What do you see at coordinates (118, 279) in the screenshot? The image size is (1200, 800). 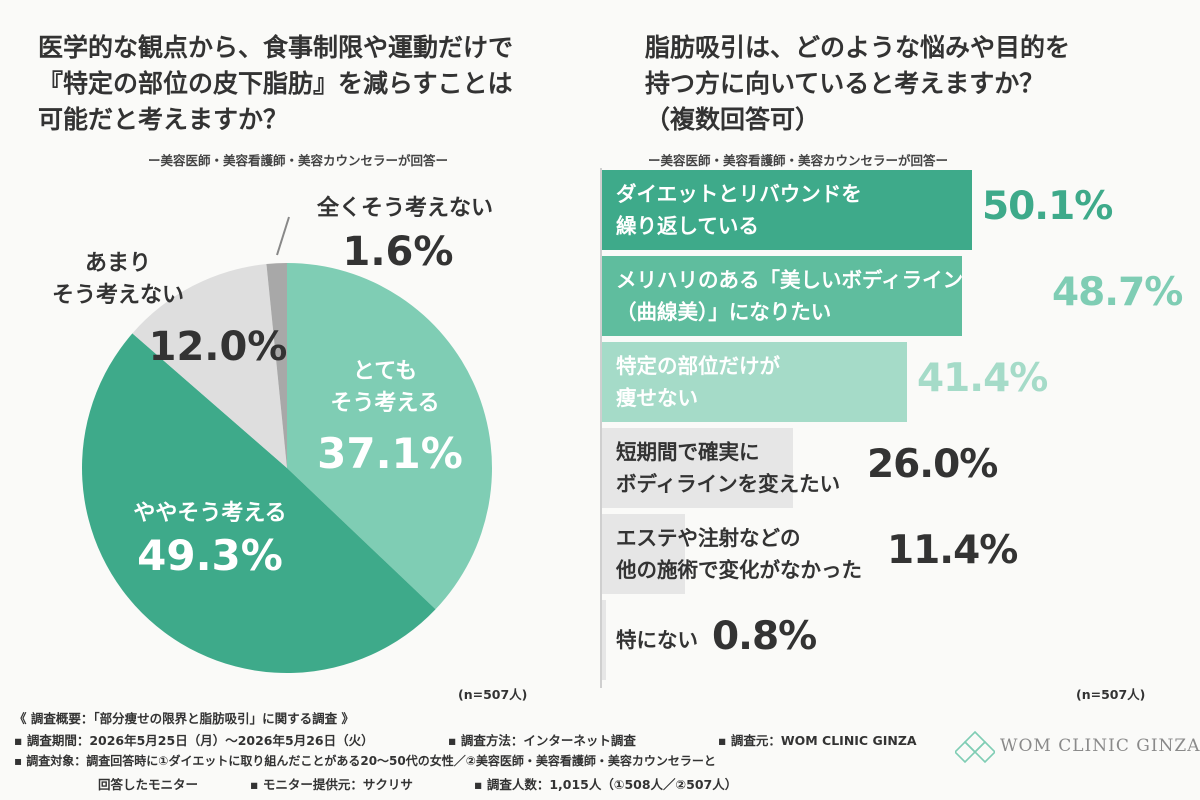 I see `pie-label-not-much: あまりそう考えない` at bounding box center [118, 279].